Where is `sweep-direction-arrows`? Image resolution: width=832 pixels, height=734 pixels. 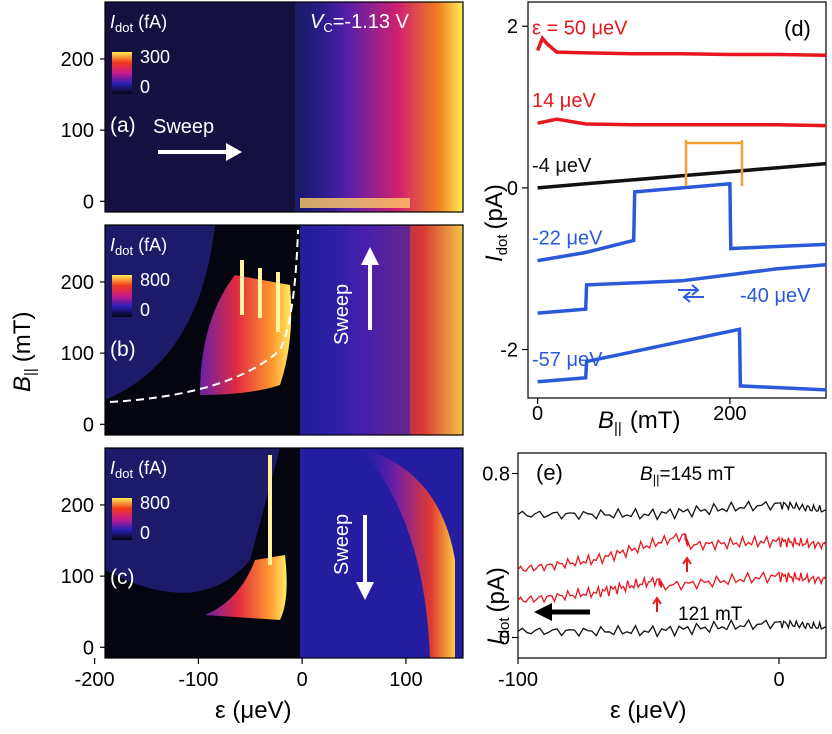 sweep-direction-arrows is located at coordinates (691, 293).